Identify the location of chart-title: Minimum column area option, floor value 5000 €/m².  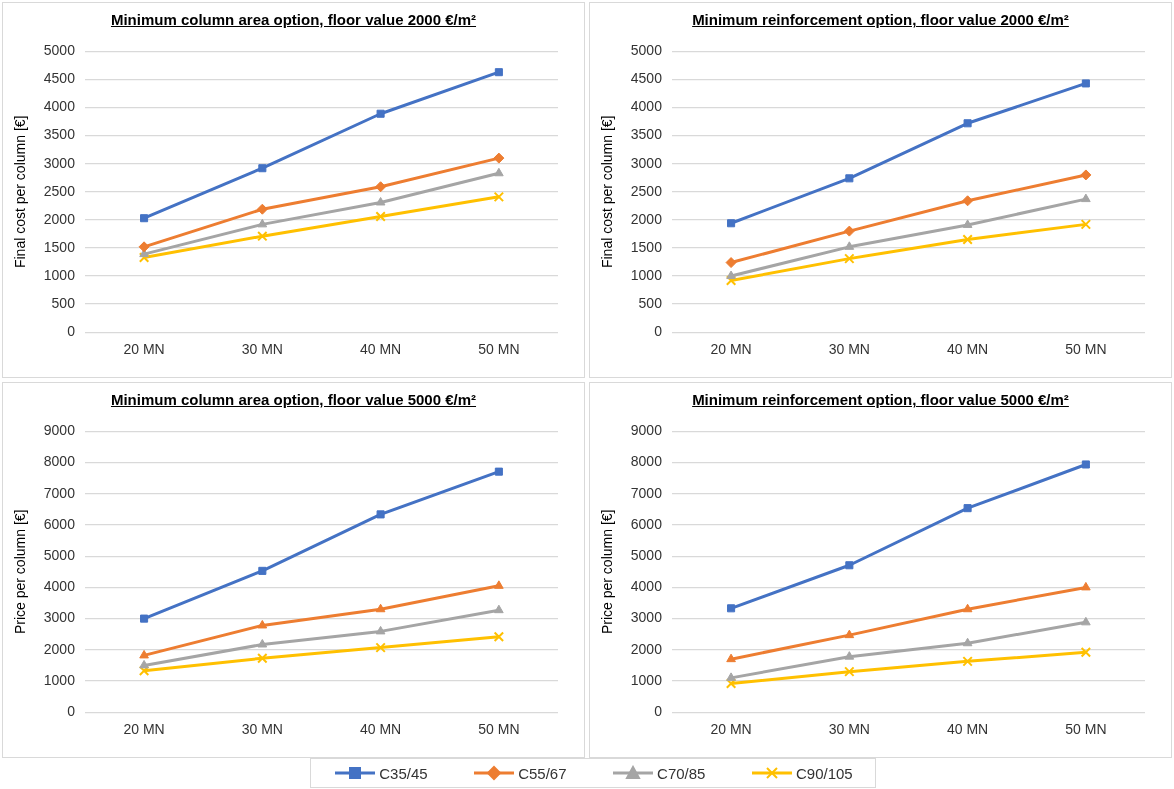
(293, 399).